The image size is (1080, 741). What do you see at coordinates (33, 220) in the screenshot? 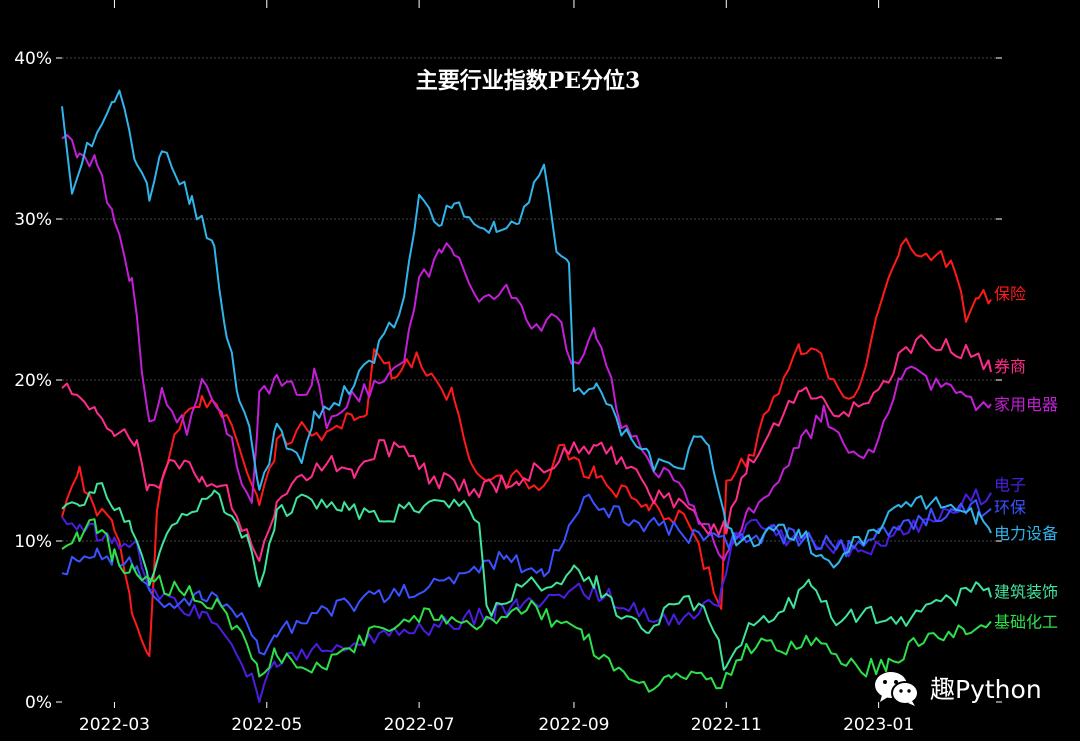
I see `y-tick-label: 30%` at bounding box center [33, 220].